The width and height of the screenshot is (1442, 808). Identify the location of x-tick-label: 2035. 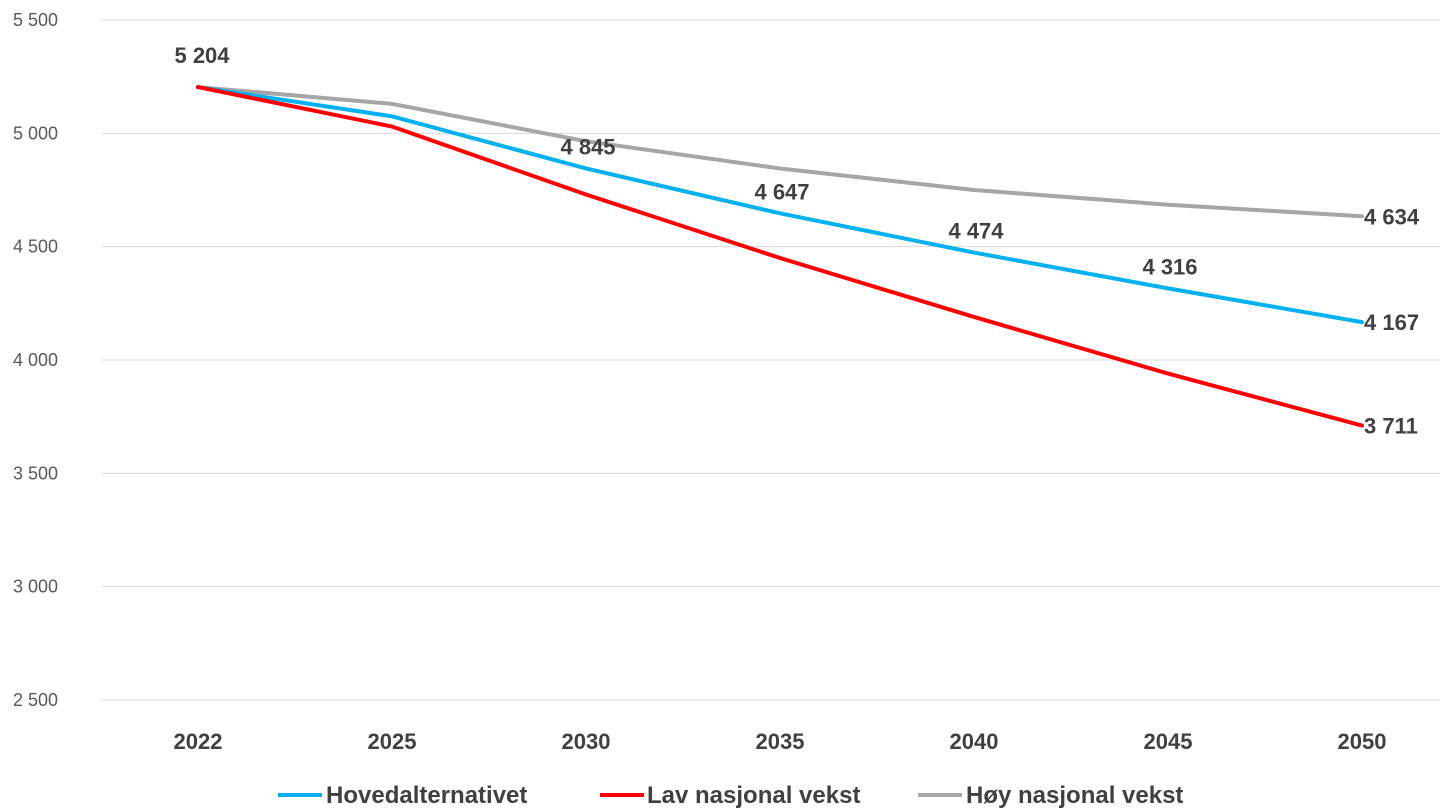
(780, 741).